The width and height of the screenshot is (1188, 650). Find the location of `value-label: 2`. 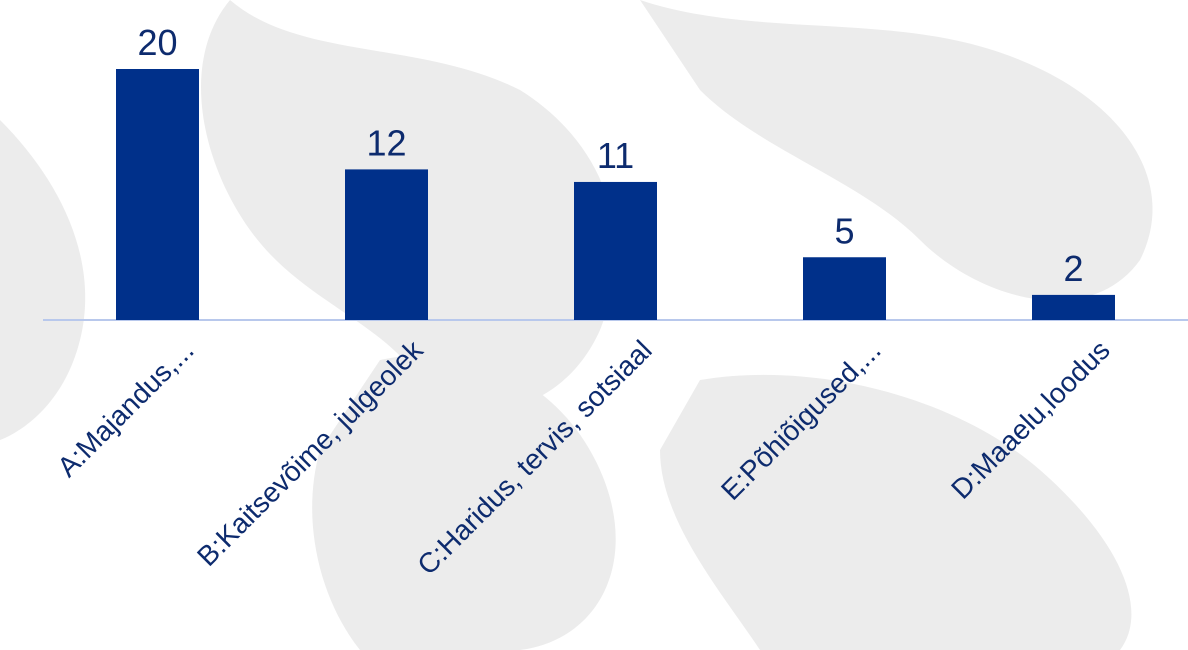

value-label: 2 is located at coordinates (1073, 268).